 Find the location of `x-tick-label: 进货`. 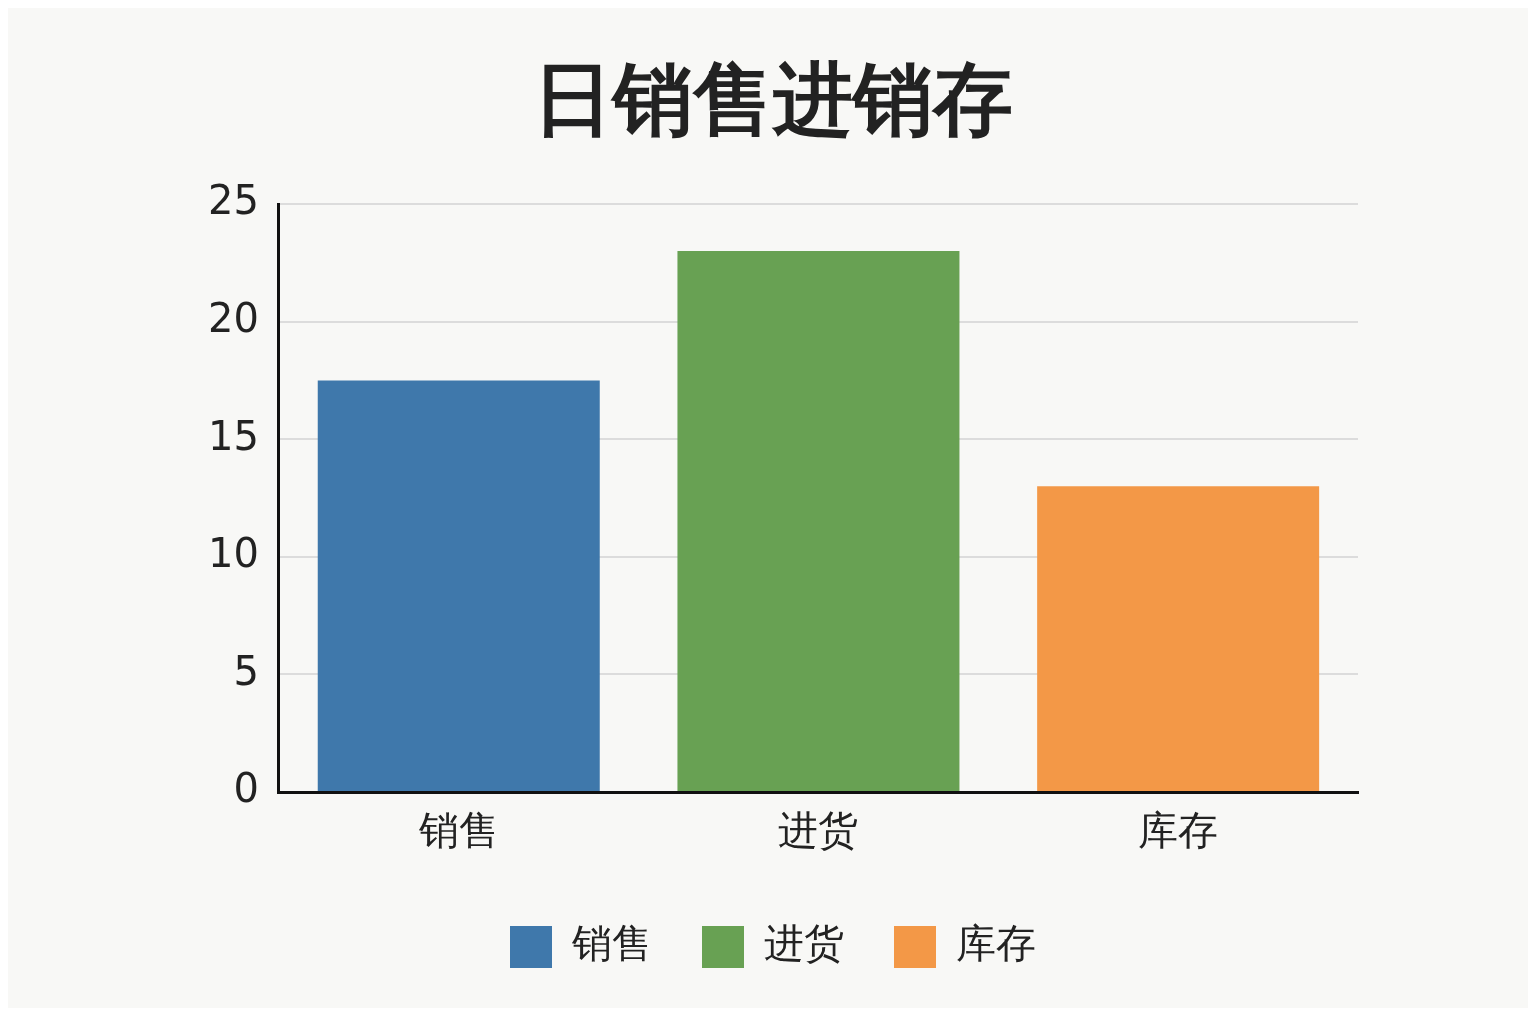

x-tick-label: 进货 is located at coordinates (818, 830).